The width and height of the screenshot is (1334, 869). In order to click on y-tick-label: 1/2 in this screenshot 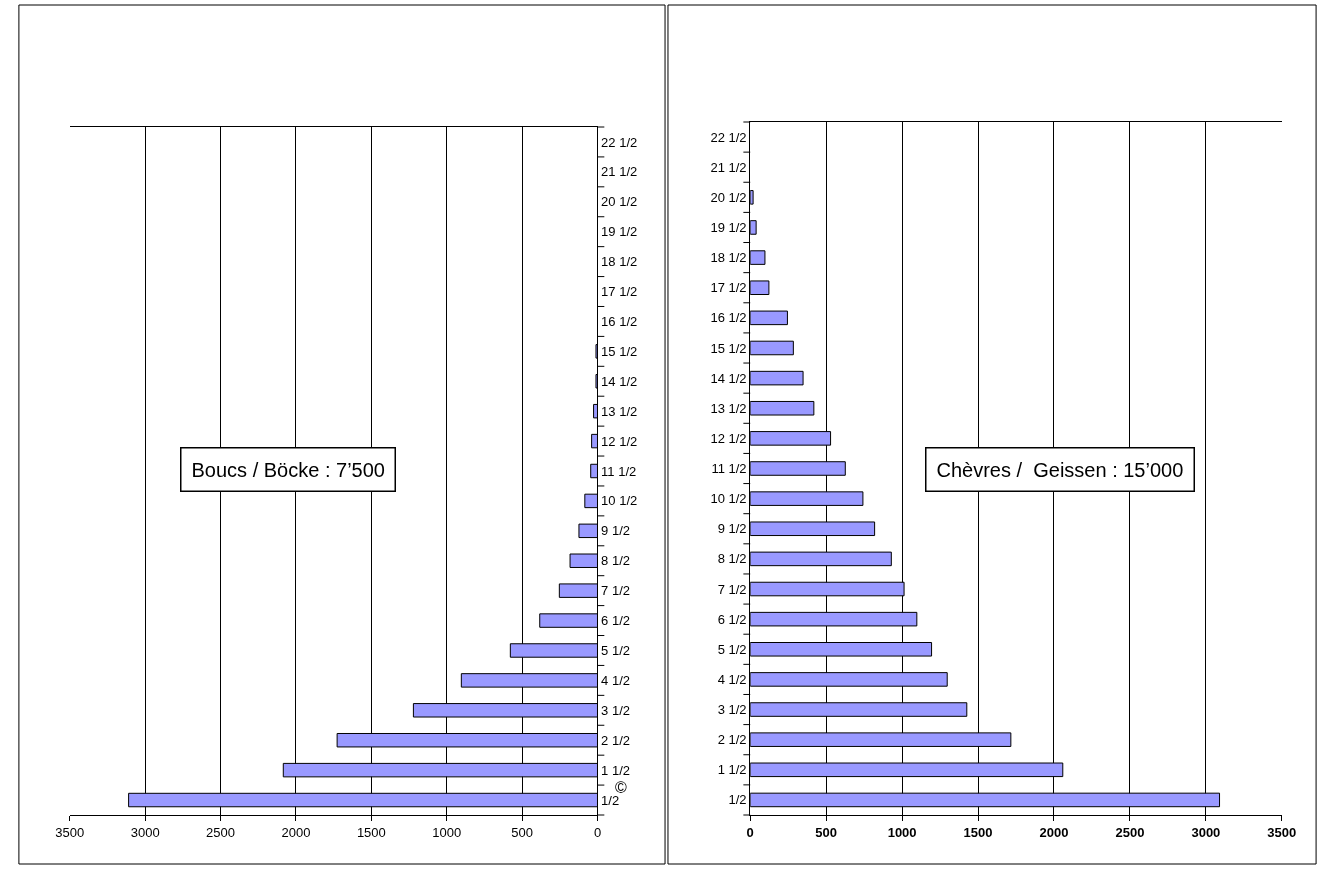, I will do `click(737, 800)`.